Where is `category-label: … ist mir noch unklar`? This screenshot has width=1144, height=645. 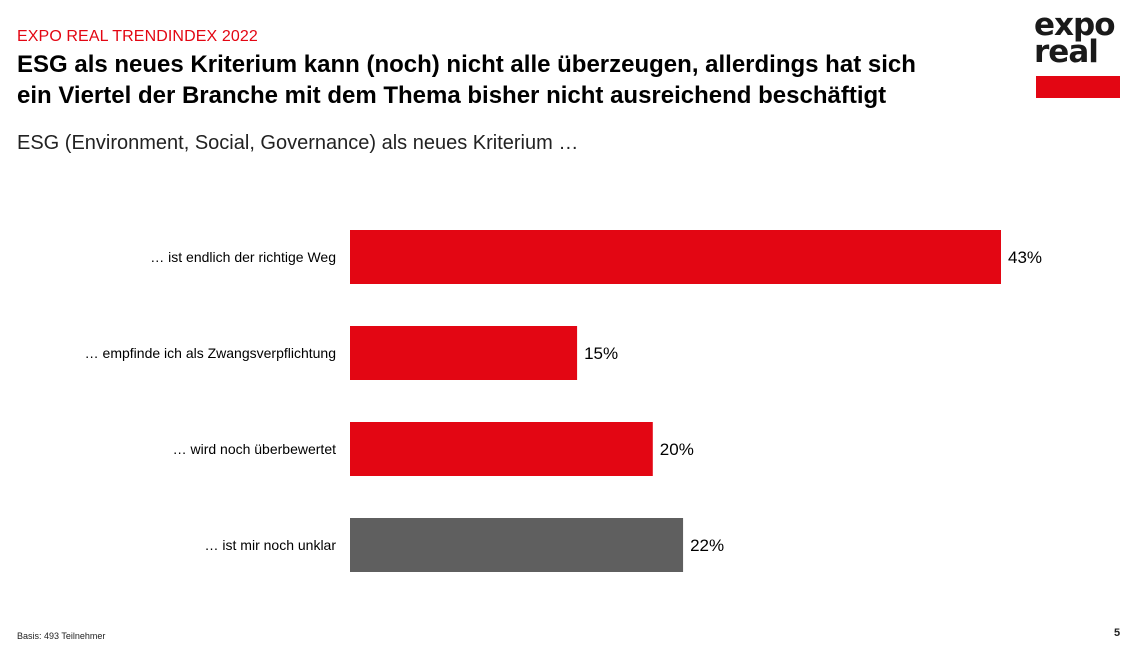 category-label: … ist mir noch unklar is located at coordinates (271, 545).